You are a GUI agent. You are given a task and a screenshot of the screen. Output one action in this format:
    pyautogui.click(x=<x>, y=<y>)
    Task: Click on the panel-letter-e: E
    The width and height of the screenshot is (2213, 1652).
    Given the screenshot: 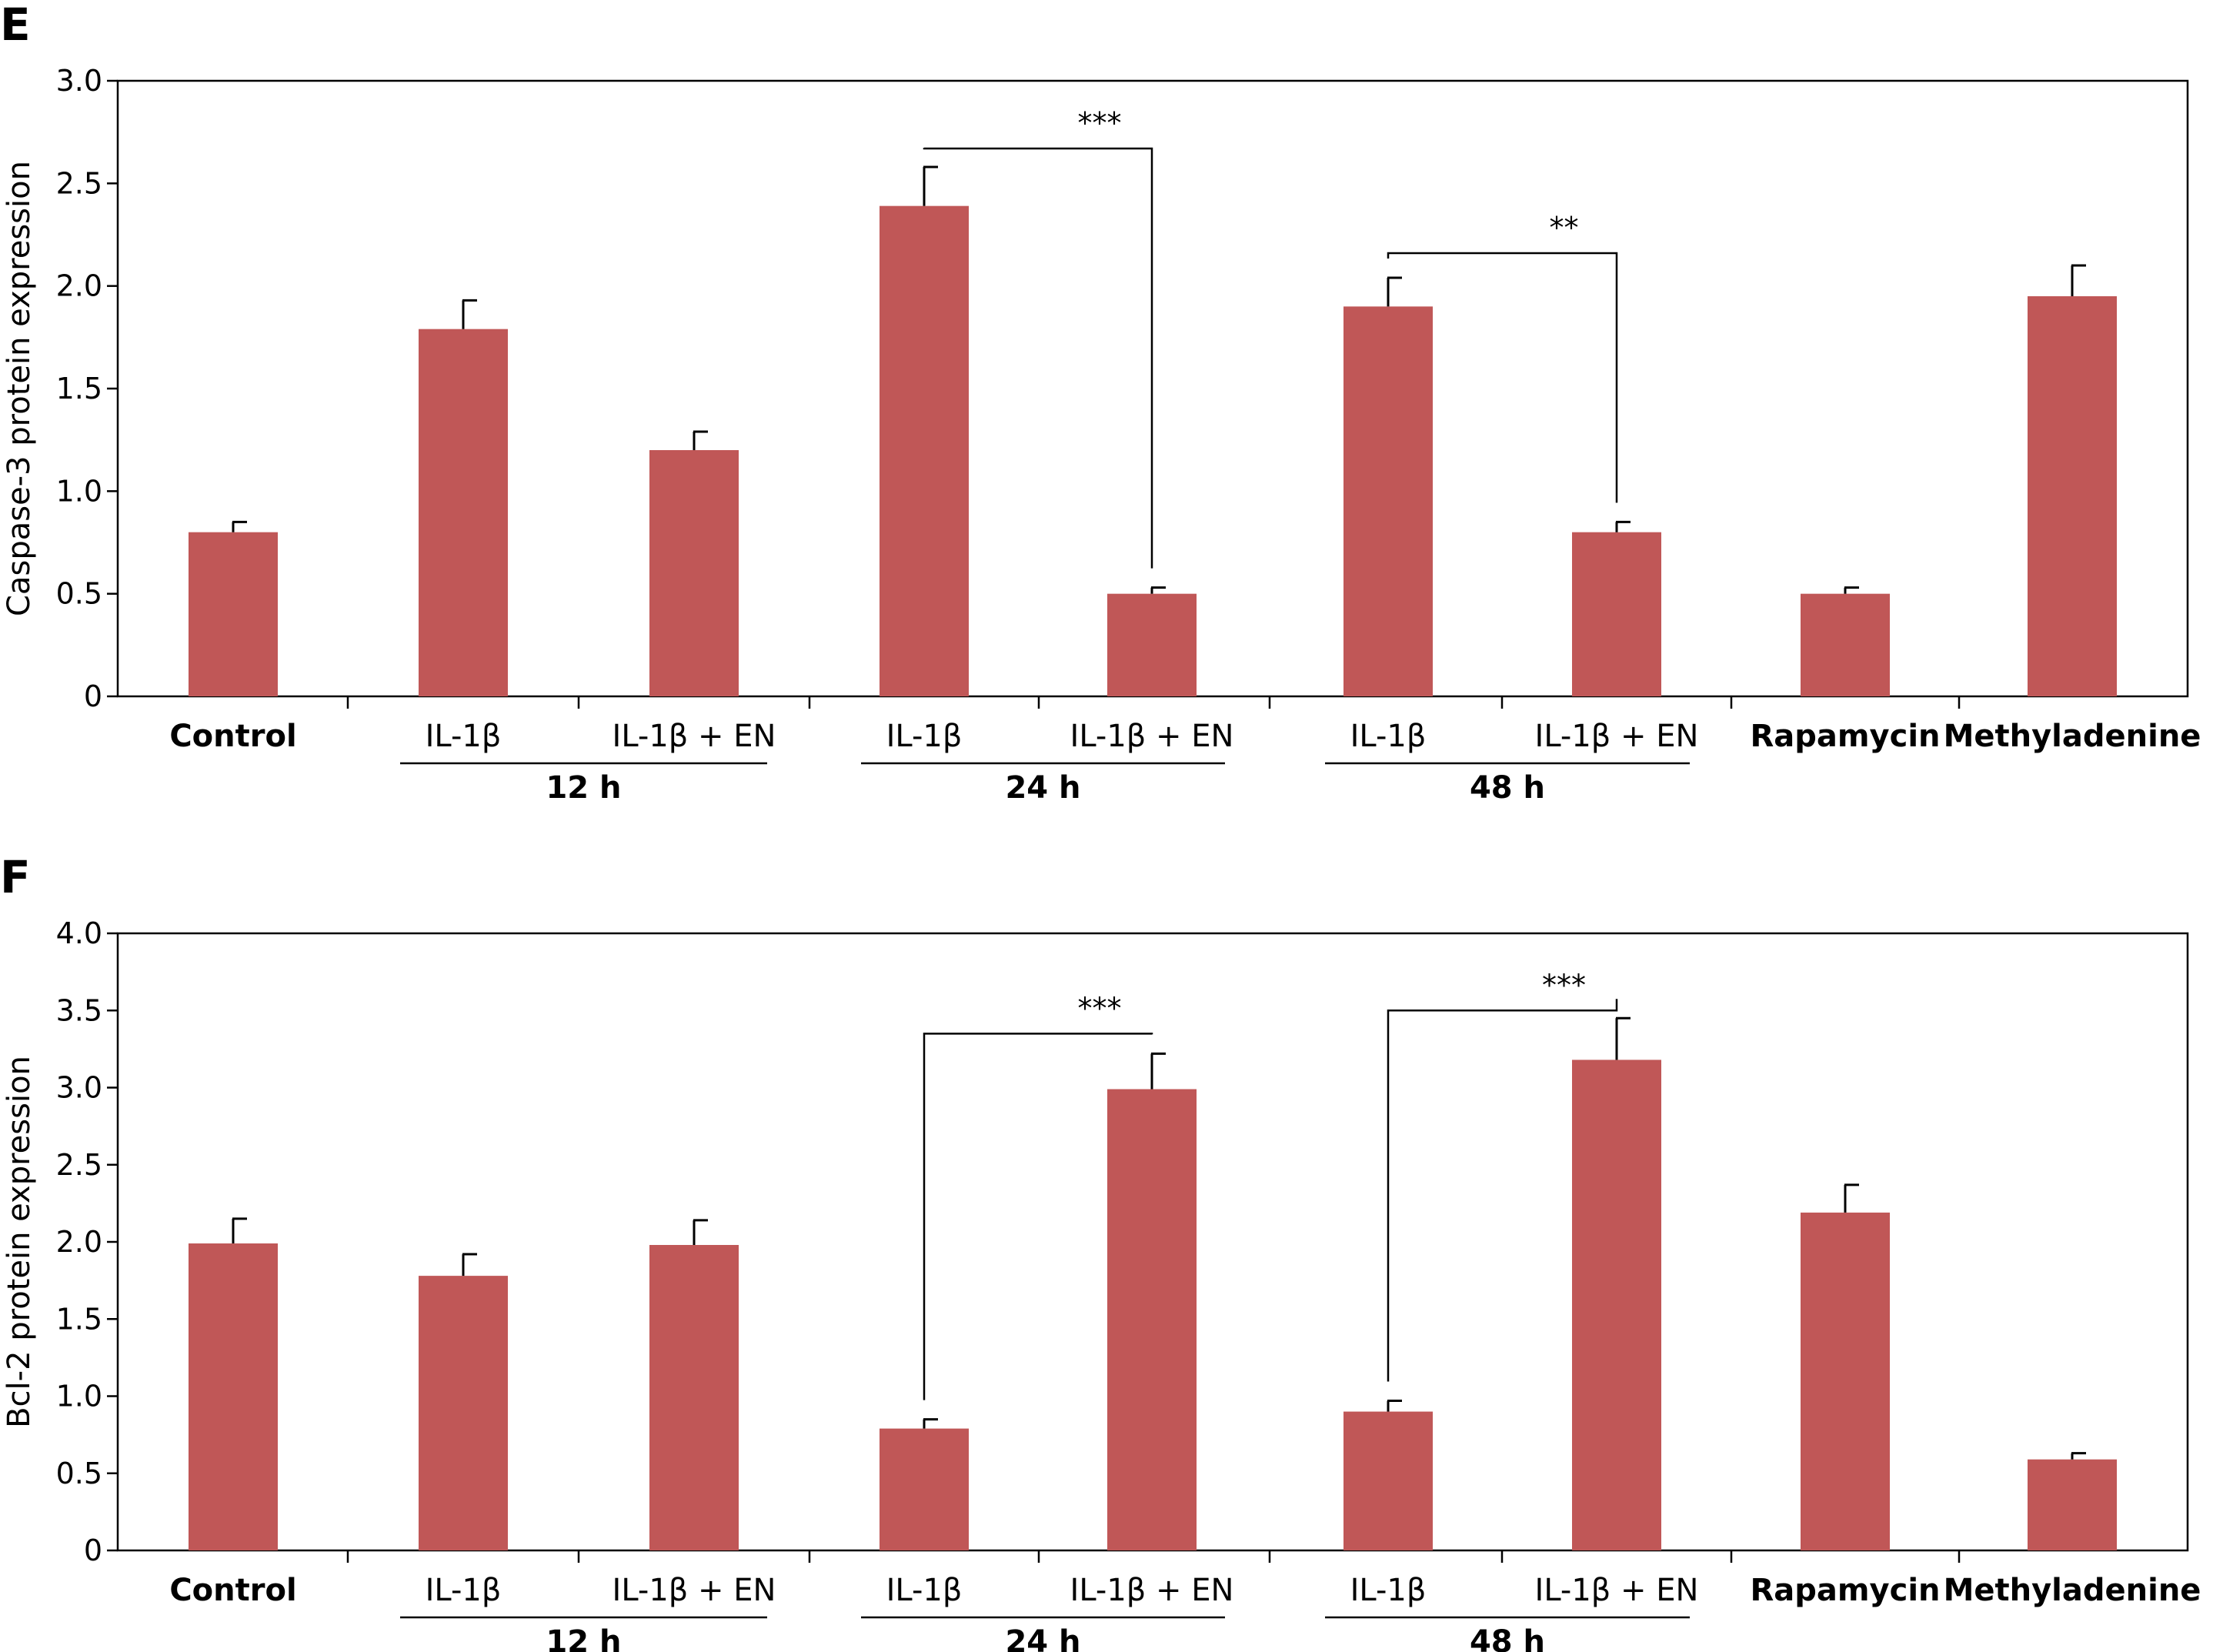 What is the action you would take?
    pyautogui.click(x=15, y=25)
    